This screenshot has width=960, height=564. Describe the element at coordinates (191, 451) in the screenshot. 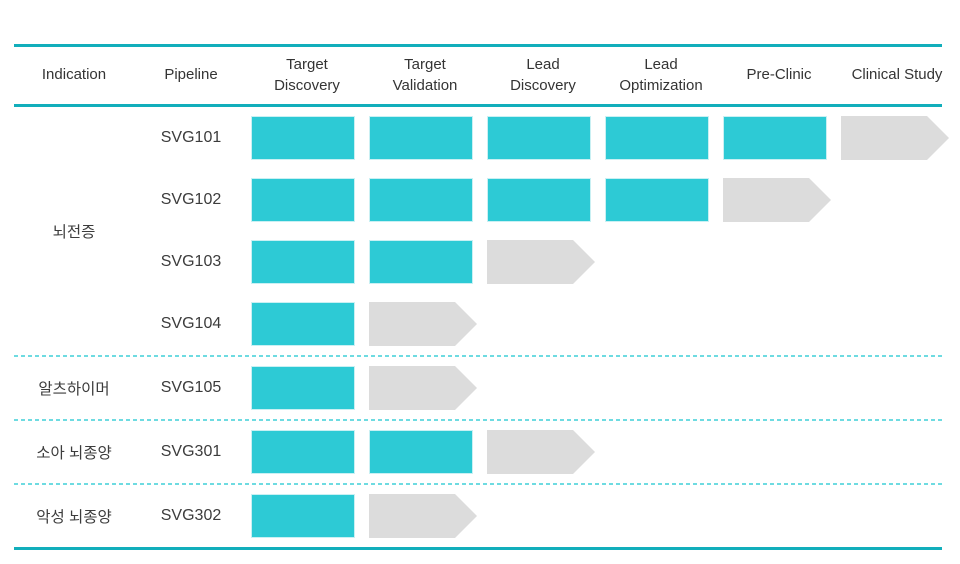

I see `pipeline-name: SVG301` at that location.